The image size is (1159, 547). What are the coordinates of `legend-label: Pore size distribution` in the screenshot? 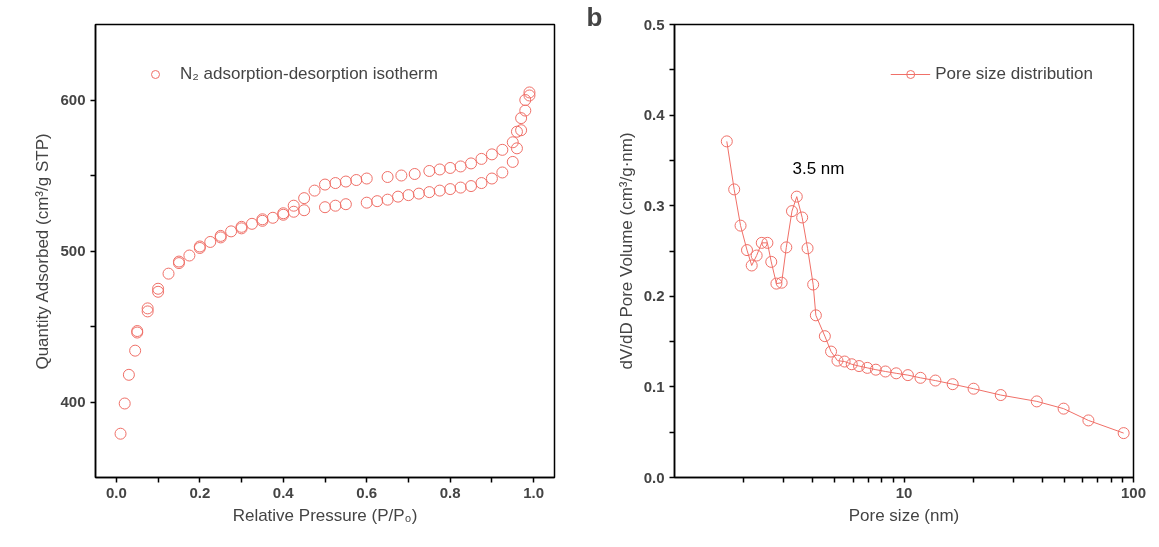 It's located at (1014, 74).